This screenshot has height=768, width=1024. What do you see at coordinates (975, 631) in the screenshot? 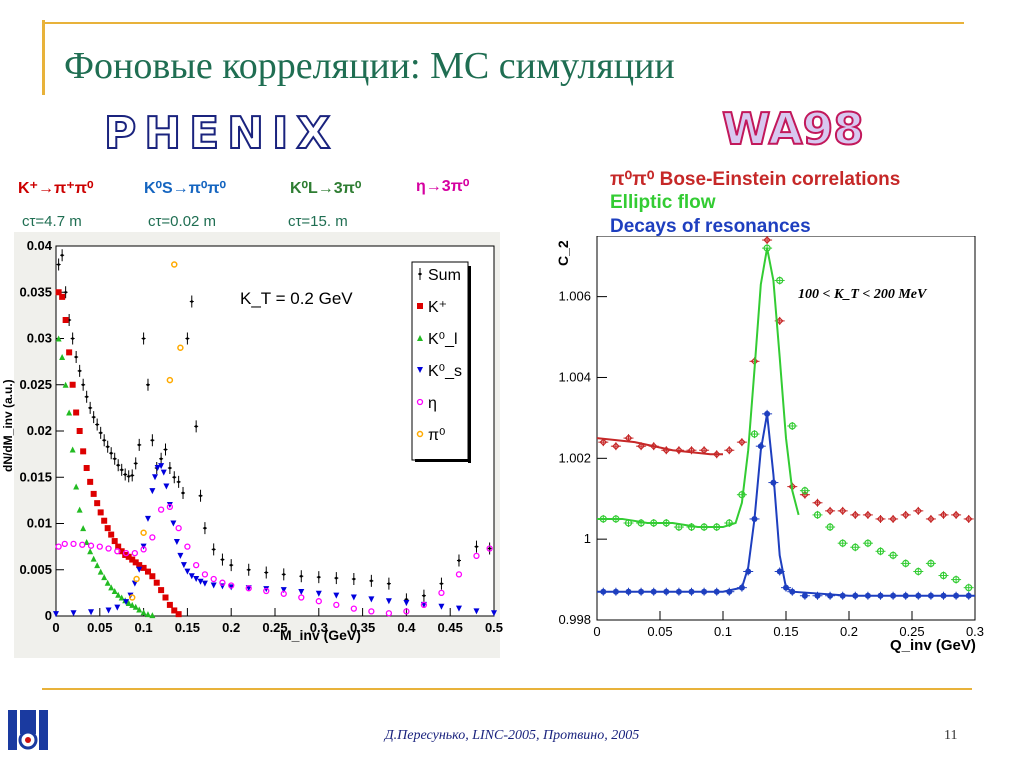
I see `right-xtick-label: 0.3` at bounding box center [975, 631].